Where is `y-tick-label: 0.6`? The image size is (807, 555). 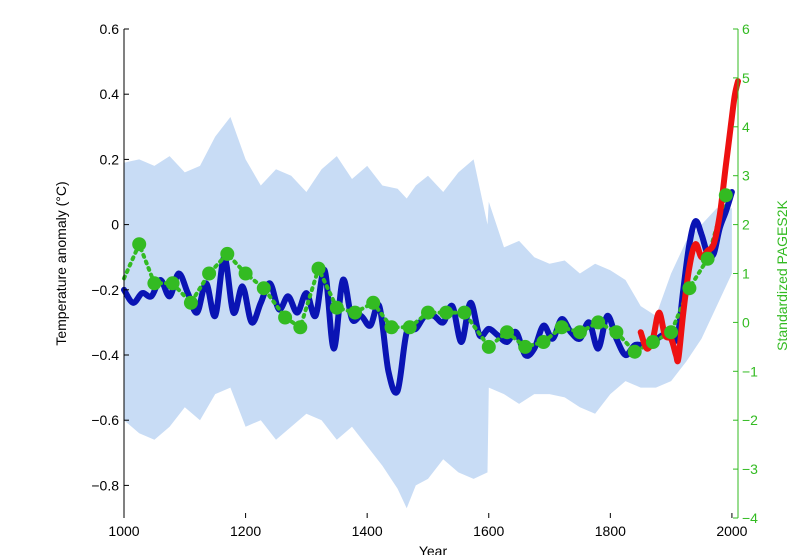 y-tick-label: 0.6 is located at coordinates (110, 29).